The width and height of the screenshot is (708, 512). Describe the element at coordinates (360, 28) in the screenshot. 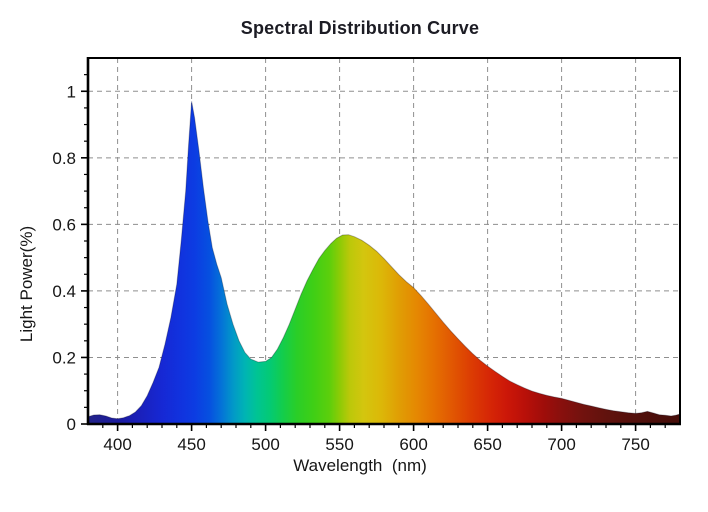

I see `chart-title: Spectral Distribution Curve` at that location.